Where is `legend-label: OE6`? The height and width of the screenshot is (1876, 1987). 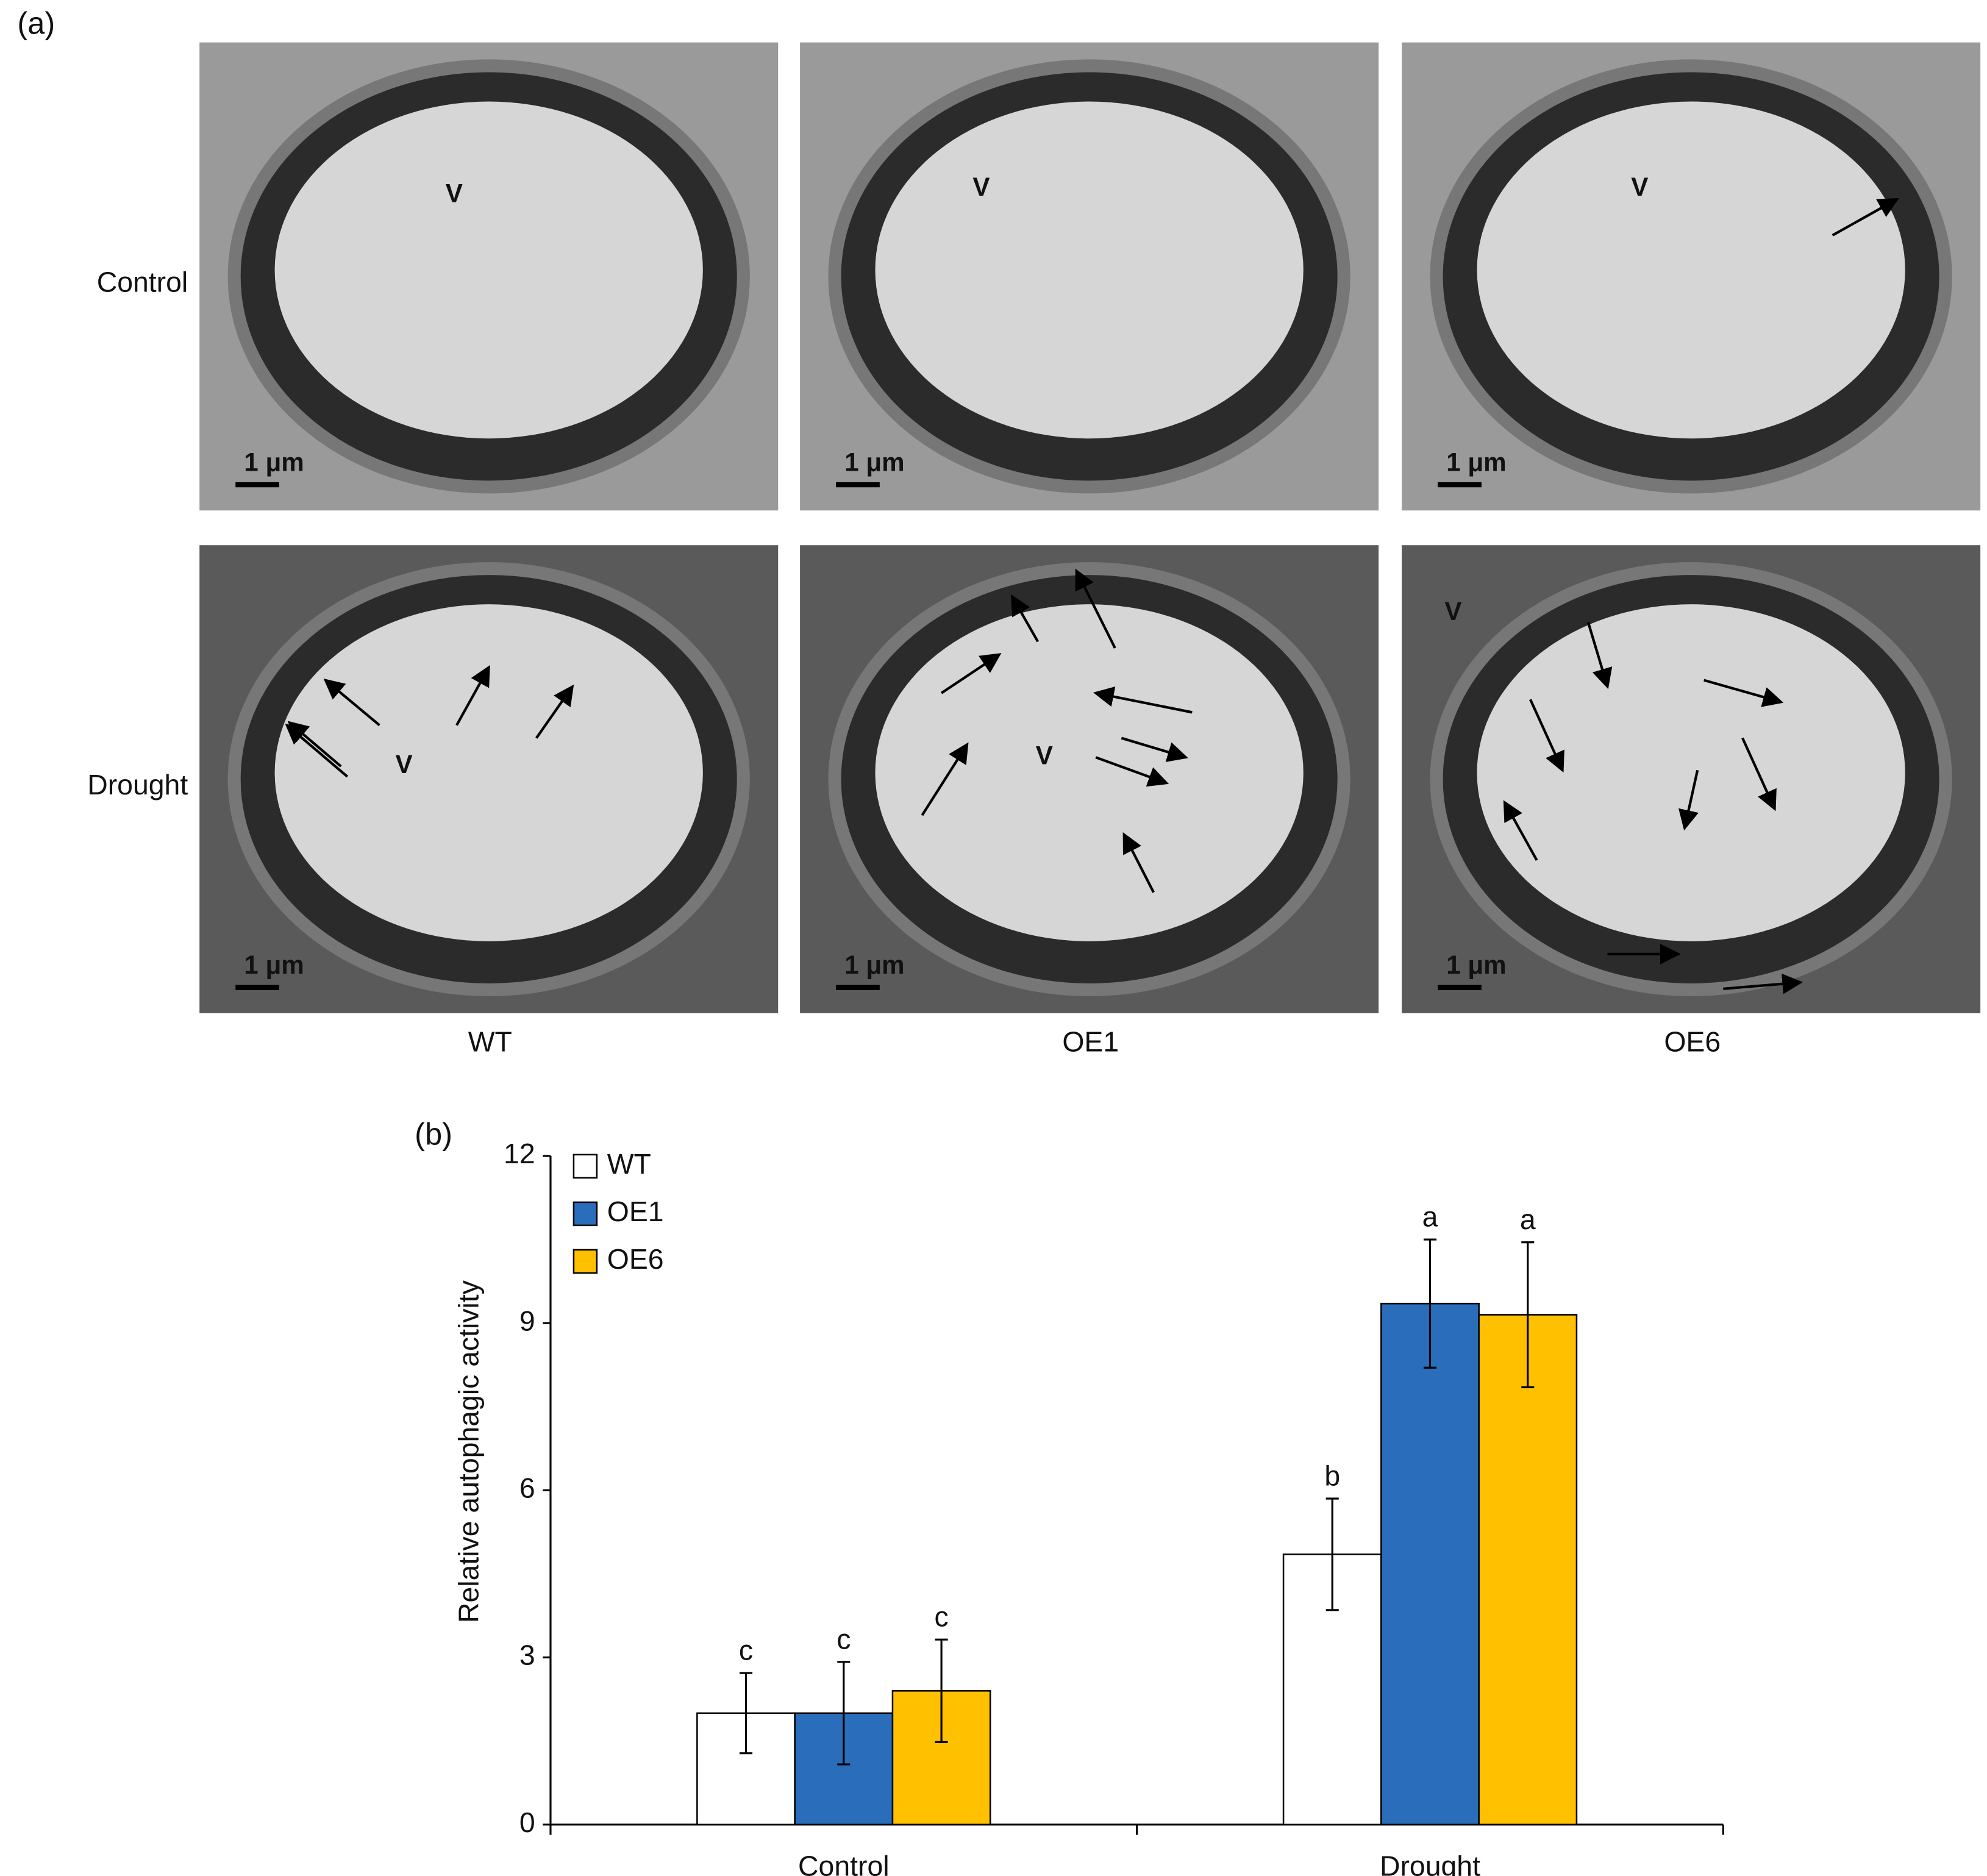 legend-label: OE6 is located at coordinates (635, 1259).